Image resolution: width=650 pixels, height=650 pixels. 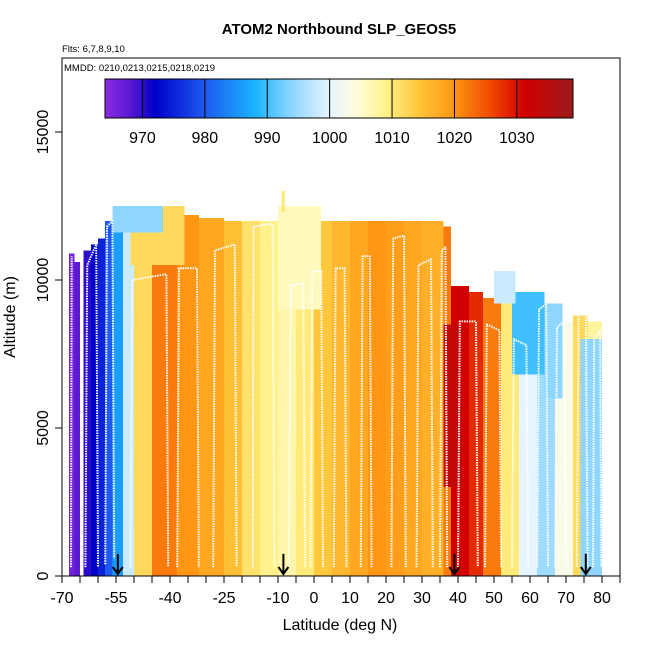 I want to click on x-tick-label: 50, so click(x=494, y=598).